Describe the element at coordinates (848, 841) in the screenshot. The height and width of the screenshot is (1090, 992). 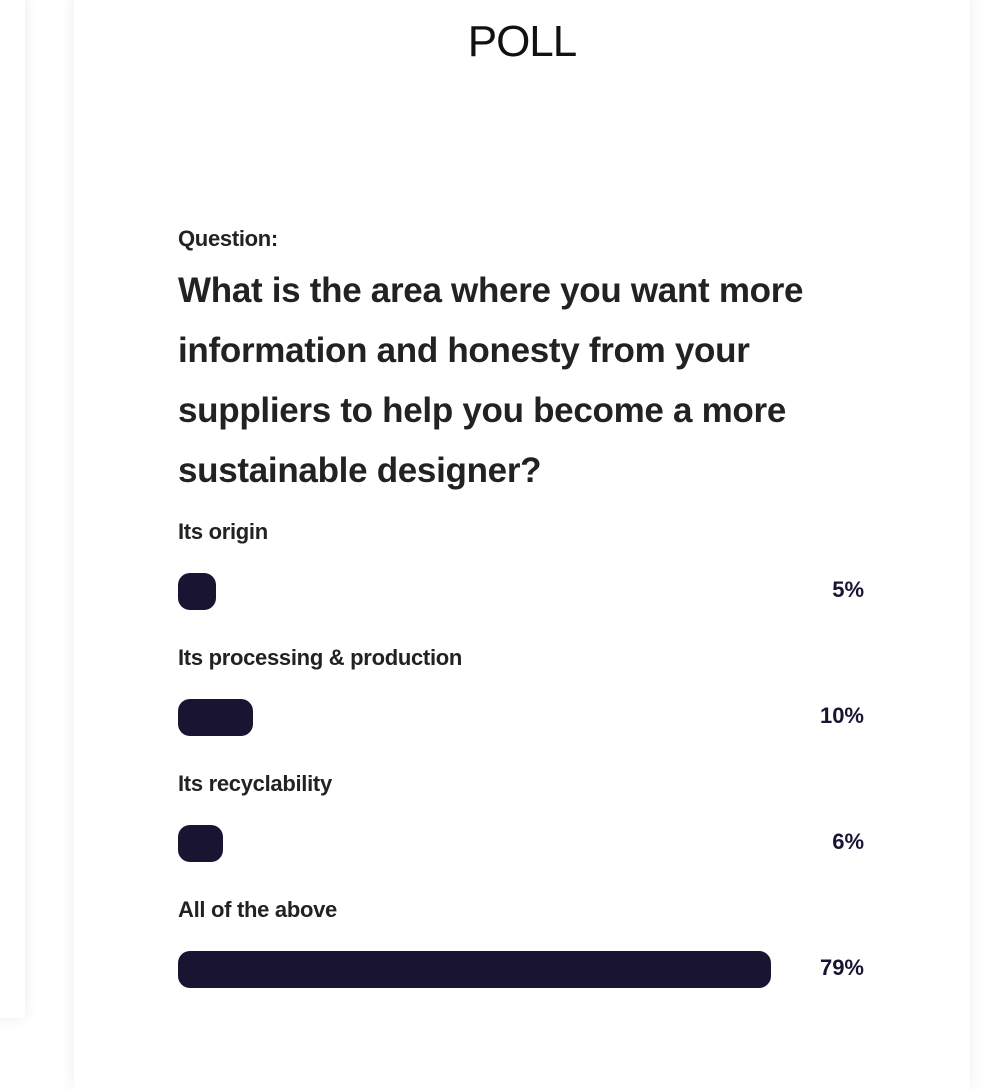
I see `option-percent: 6%` at that location.